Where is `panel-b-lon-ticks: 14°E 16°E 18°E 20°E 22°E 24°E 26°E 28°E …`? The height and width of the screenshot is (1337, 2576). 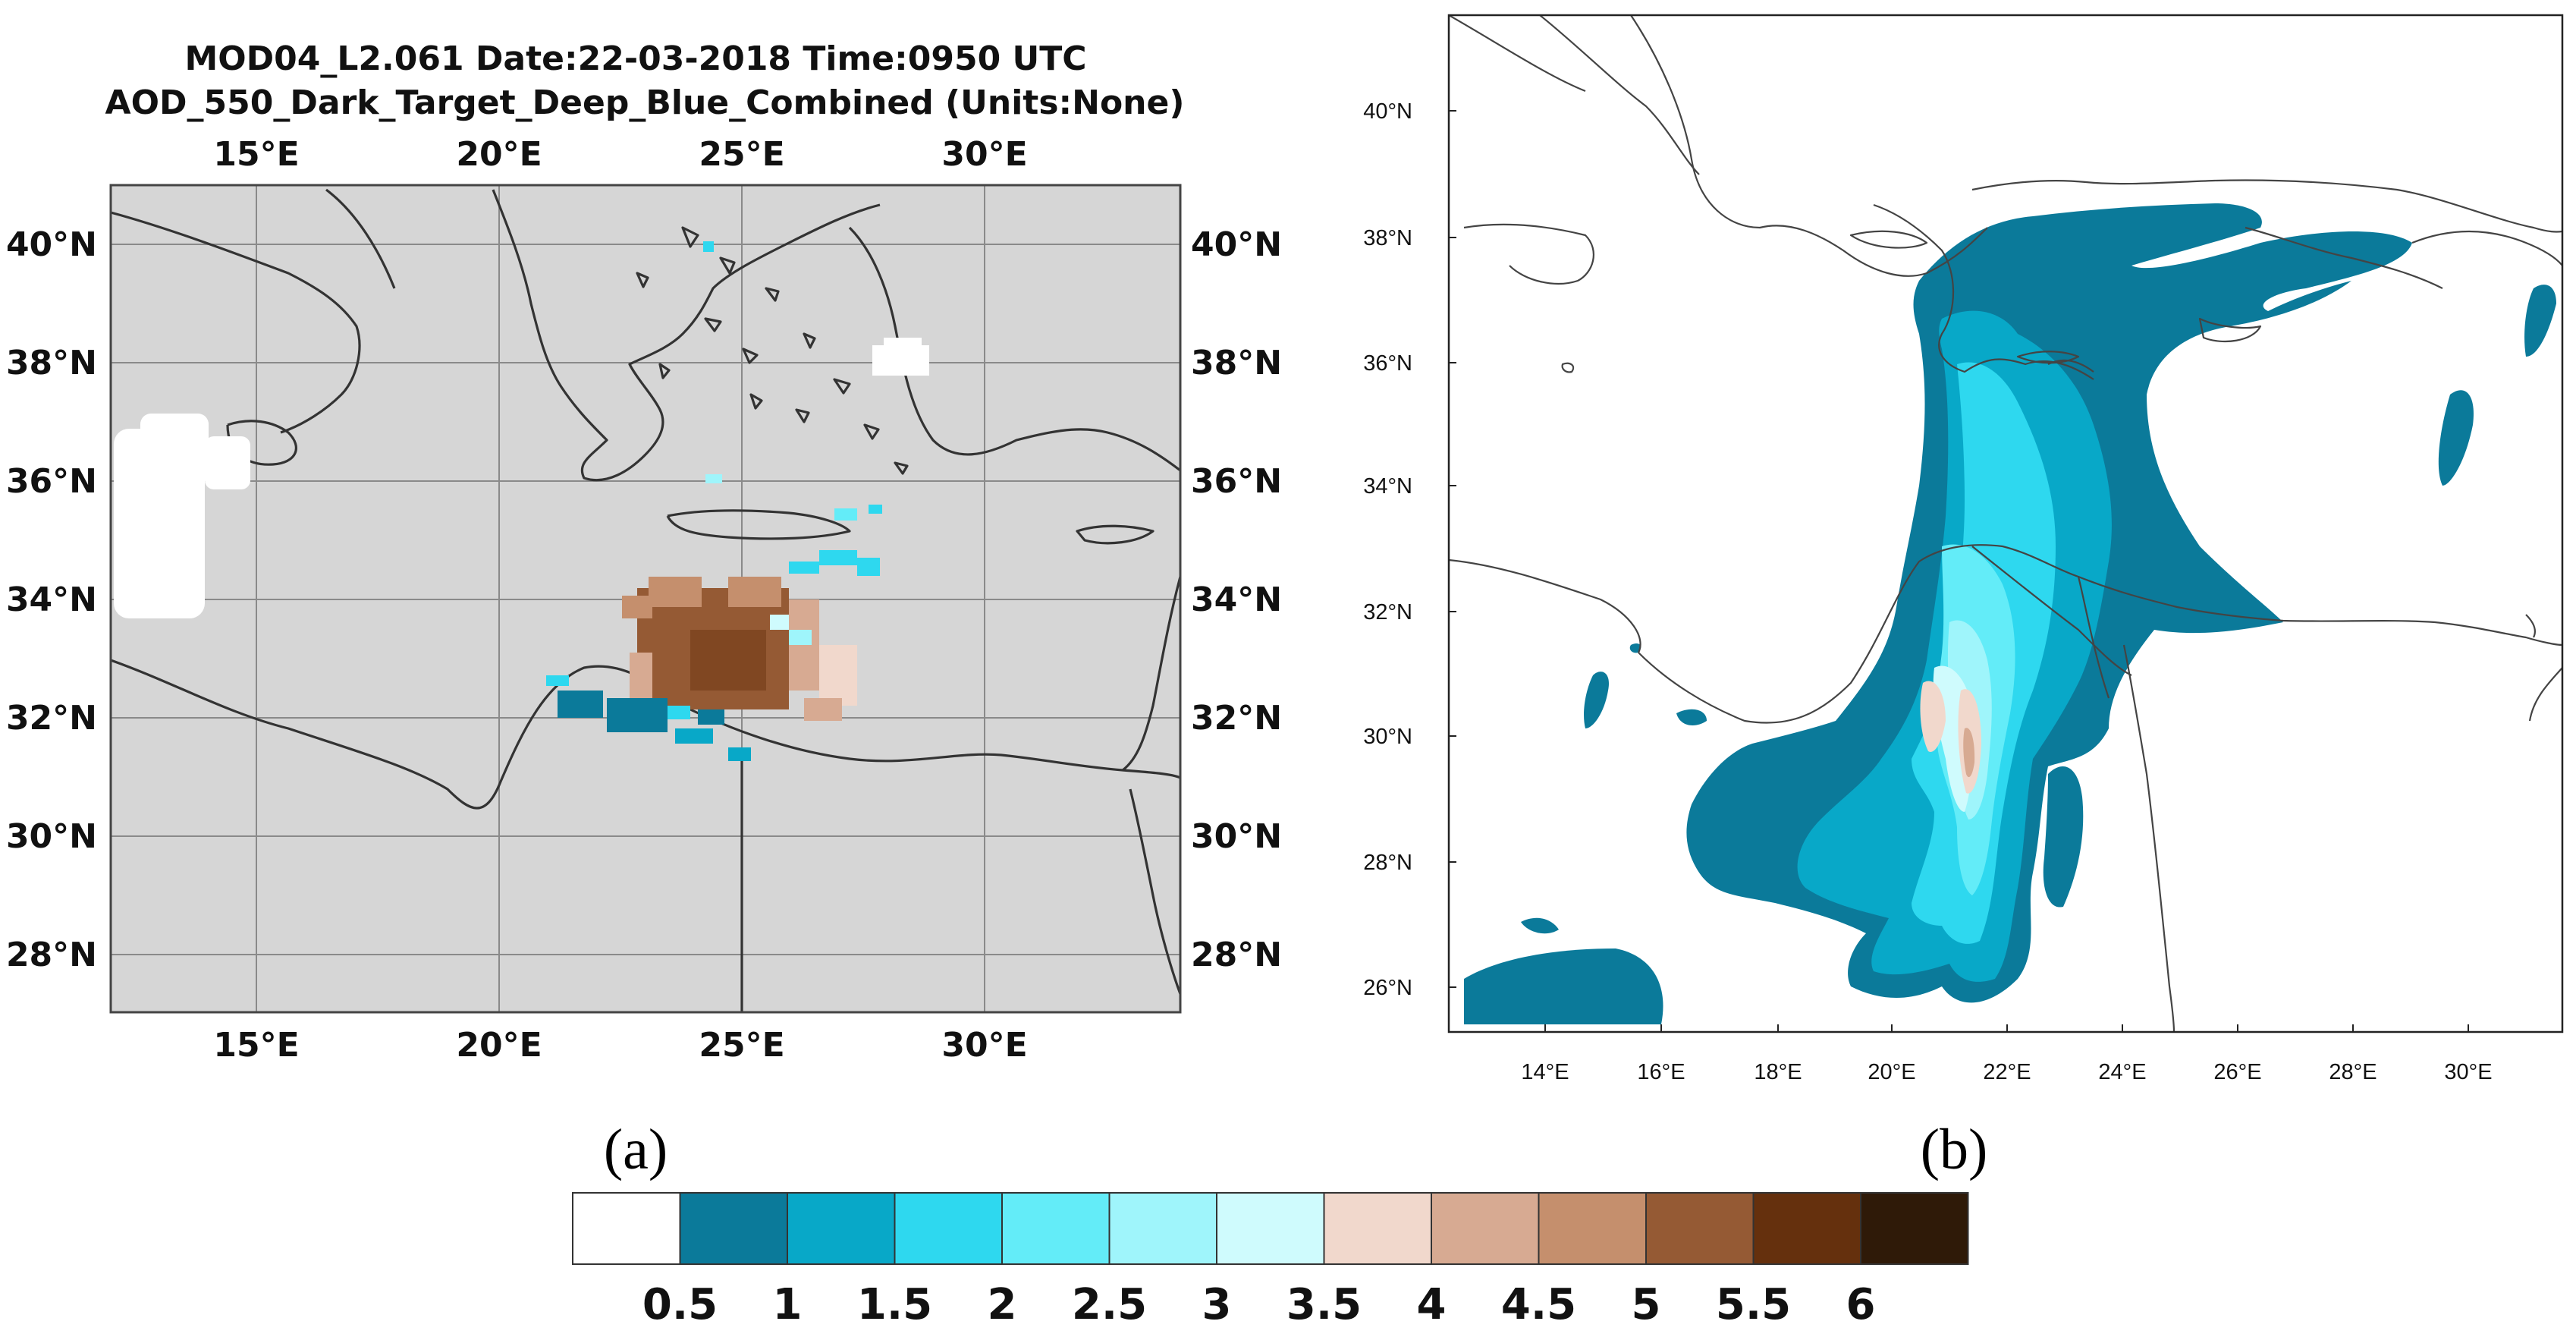
panel-b-lon-ticks: 14°E 16°E 18°E 20°E 22°E 24°E 26°E 28°E … is located at coordinates (2007, 1054).